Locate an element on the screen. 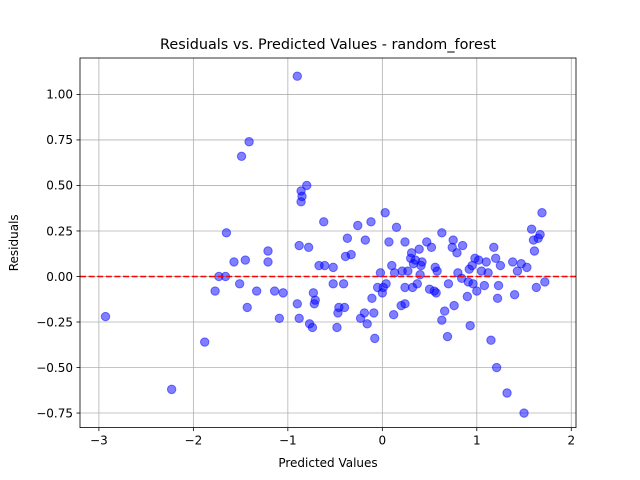  y-tick-label: −0.25 is located at coordinates (54, 322).